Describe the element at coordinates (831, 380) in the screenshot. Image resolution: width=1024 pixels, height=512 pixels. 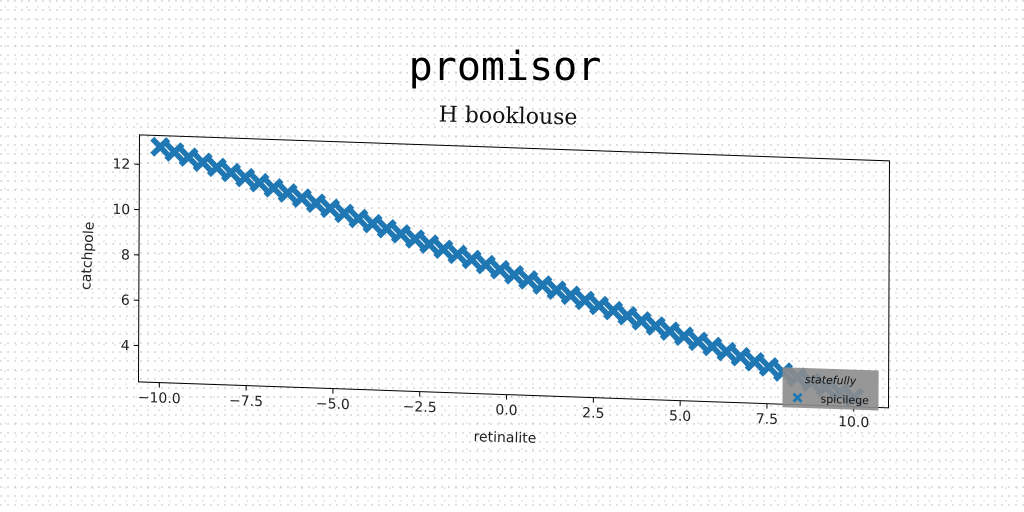
I see `legend-title: statefully` at that location.